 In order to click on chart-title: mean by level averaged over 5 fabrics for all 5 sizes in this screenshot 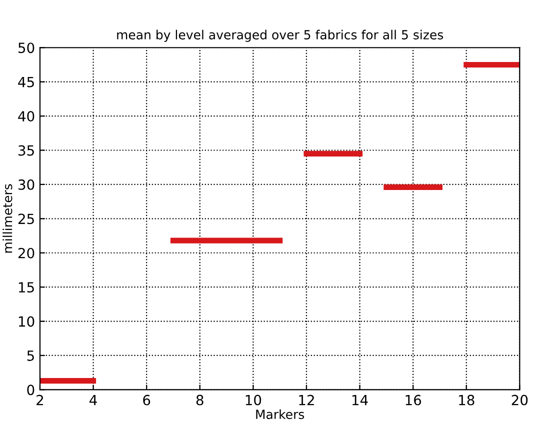, I will do `click(280, 36)`.